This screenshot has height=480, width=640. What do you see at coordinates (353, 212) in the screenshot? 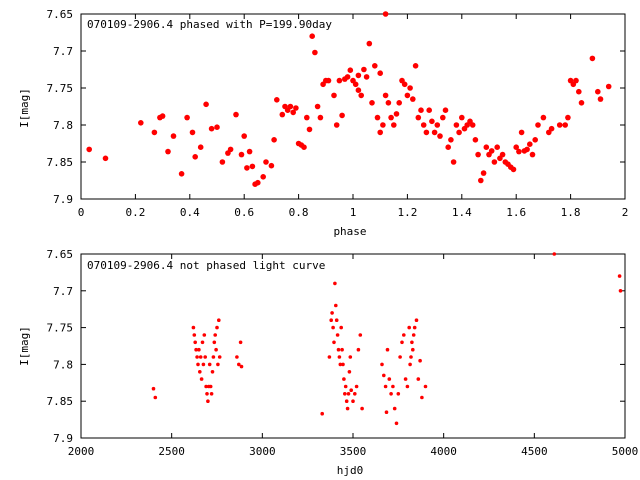
I see `phased-x-tick-label: 1` at bounding box center [353, 212].